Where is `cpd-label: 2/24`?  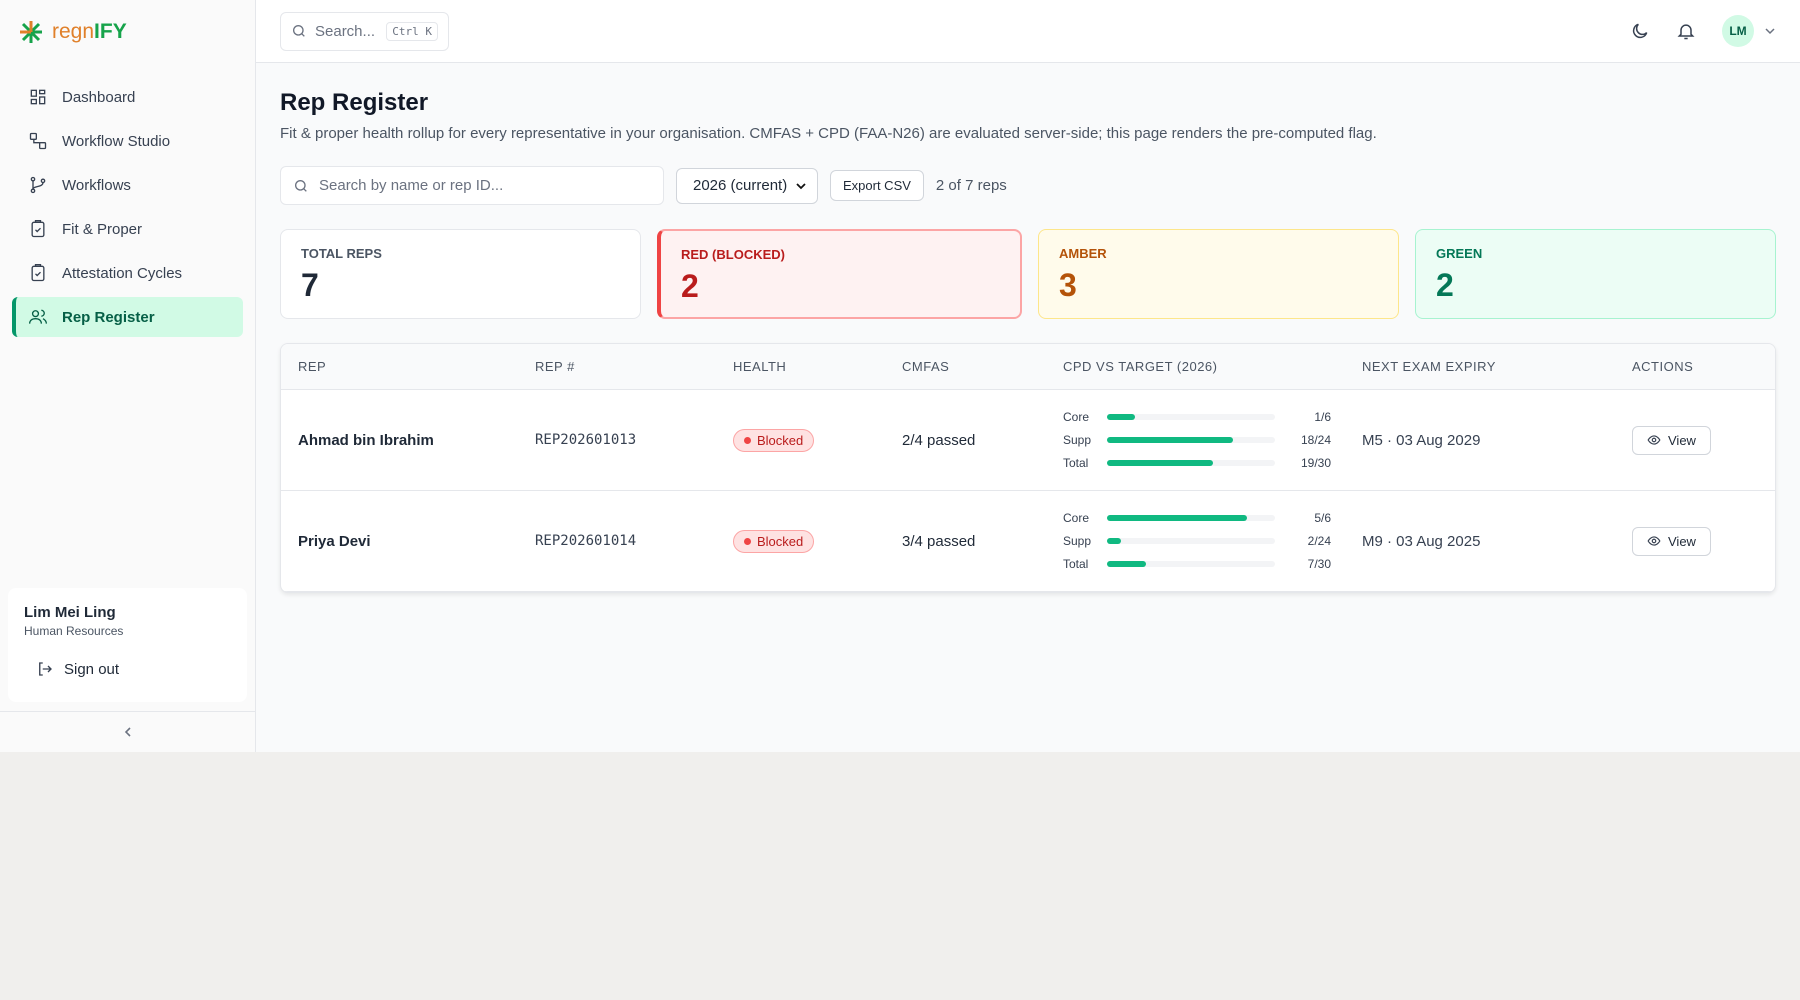 cpd-label: 2/24 is located at coordinates (1319, 541).